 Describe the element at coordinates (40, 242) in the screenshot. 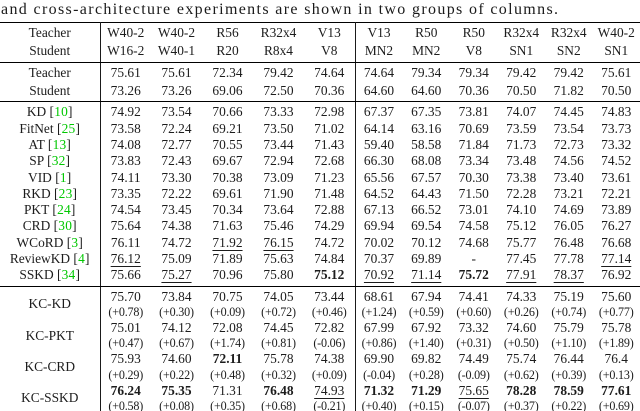

I see `method-label: WCoRD` at that location.